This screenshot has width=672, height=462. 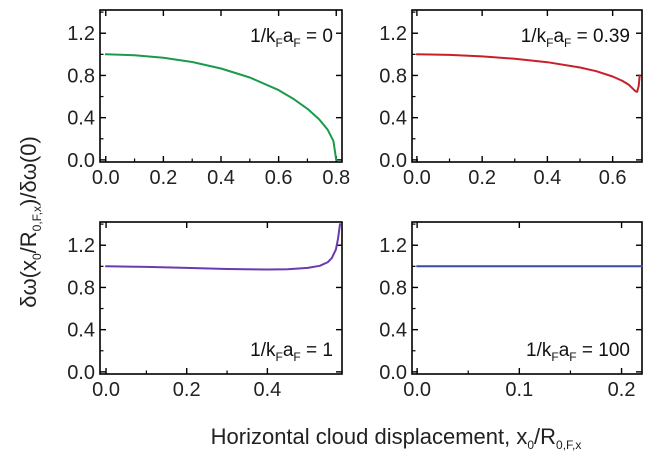 I want to click on x-tick-label: 0.1, so click(x=519, y=390).